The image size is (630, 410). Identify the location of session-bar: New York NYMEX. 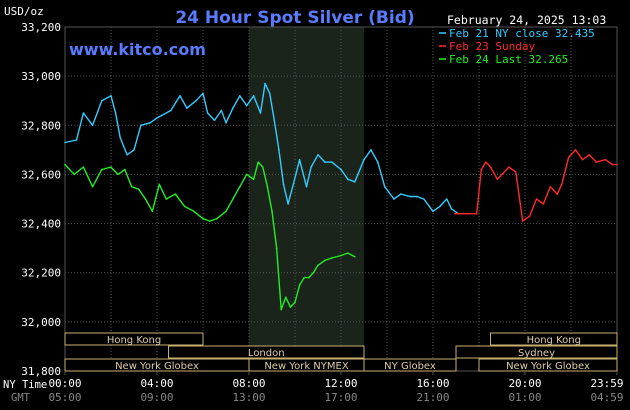
(306, 365).